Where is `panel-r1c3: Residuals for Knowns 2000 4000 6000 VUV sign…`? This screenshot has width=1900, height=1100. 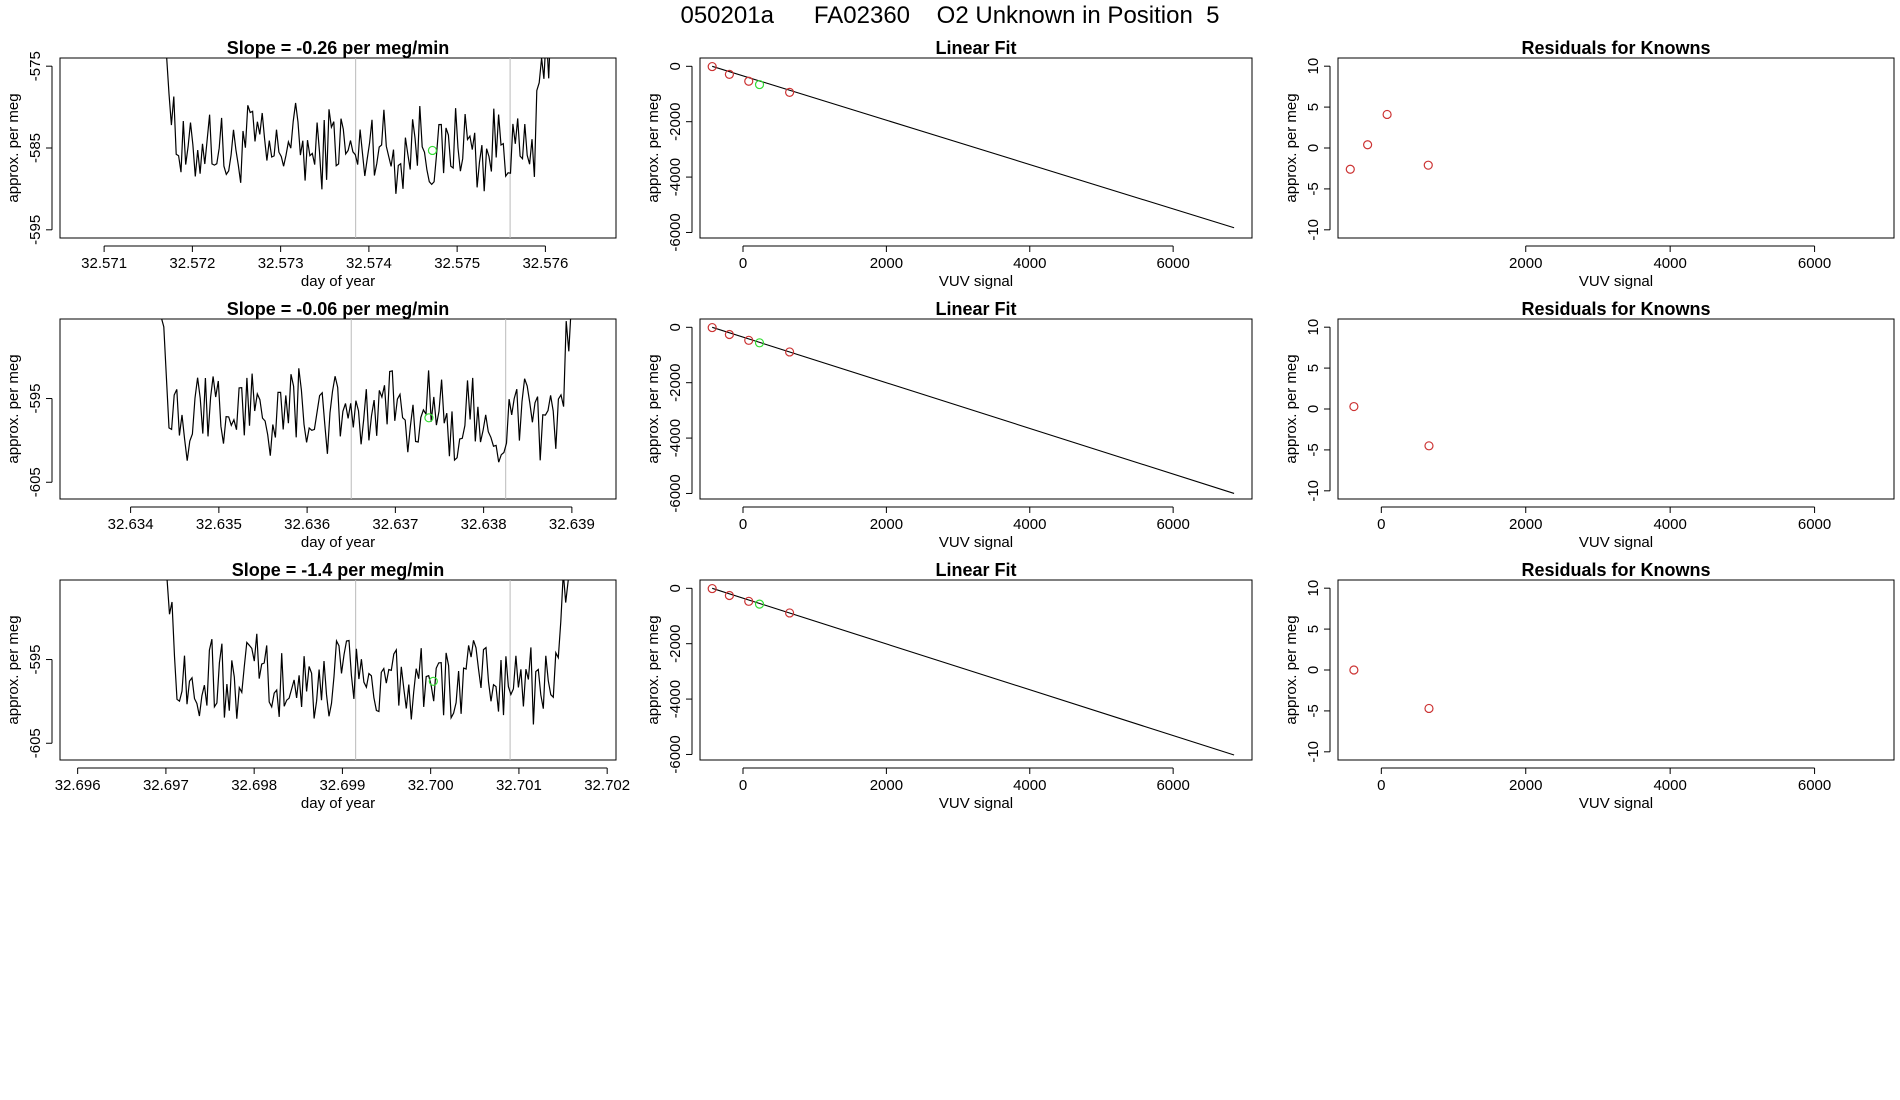
panel-r1c3: Residuals for Knowns 2000 4000 6000 VUV sign… is located at coordinates (1589, 164).